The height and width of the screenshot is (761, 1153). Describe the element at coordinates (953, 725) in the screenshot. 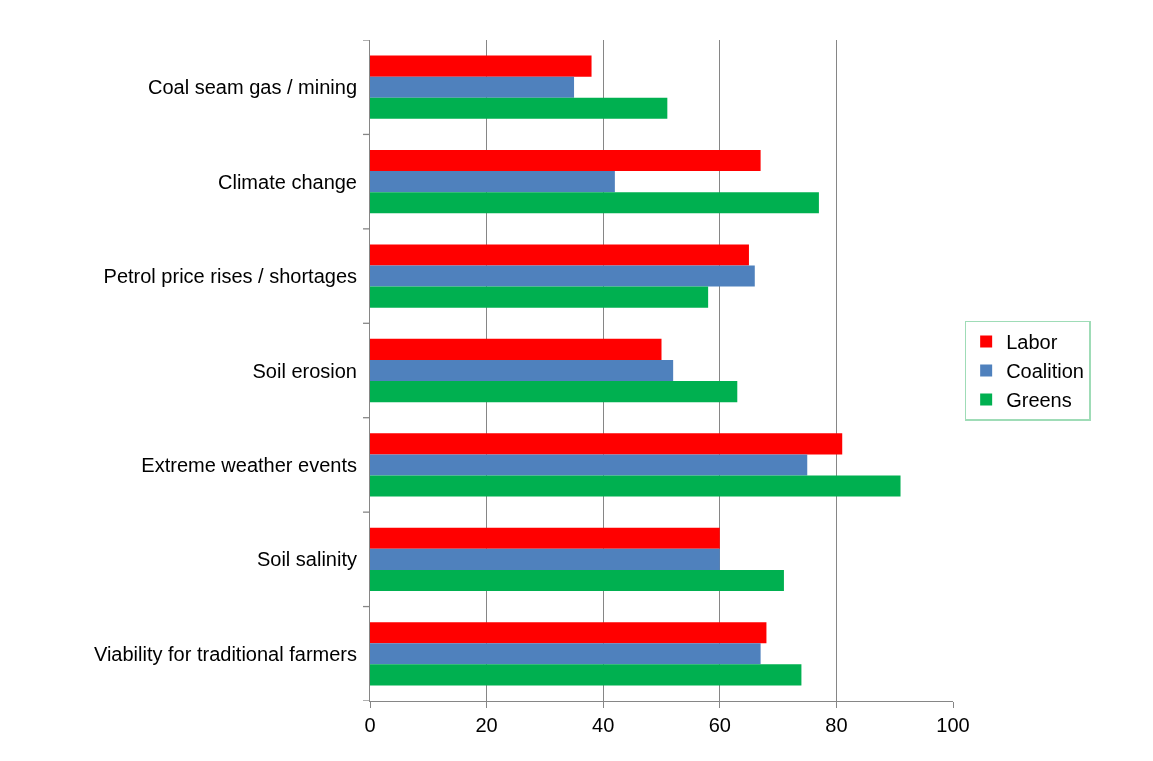

I see `x-tick-label: 100` at that location.